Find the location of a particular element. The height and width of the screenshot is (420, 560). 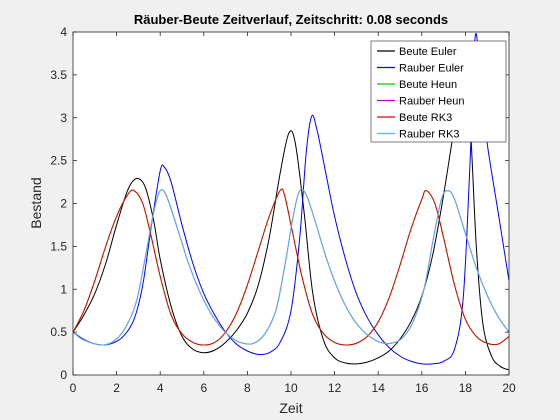

x-tick-label: 6 is located at coordinates (203, 388).